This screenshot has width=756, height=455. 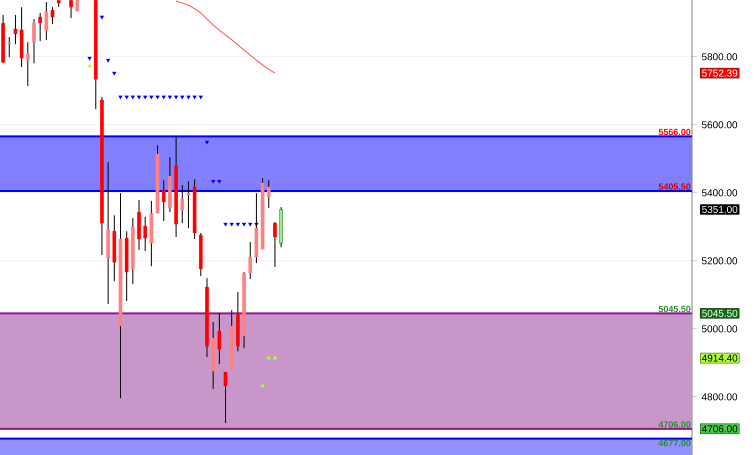 I want to click on y-tick-label: 5200.00, so click(x=720, y=260).